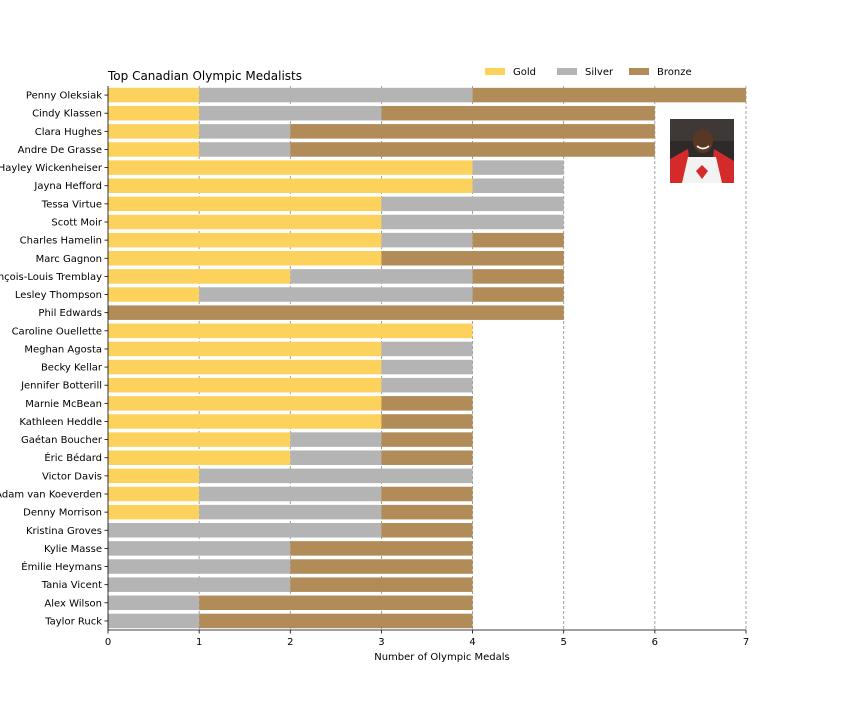 The image size is (864, 724). What do you see at coordinates (70, 313) in the screenshot?
I see `y-tick-label: Phil Edwards` at bounding box center [70, 313].